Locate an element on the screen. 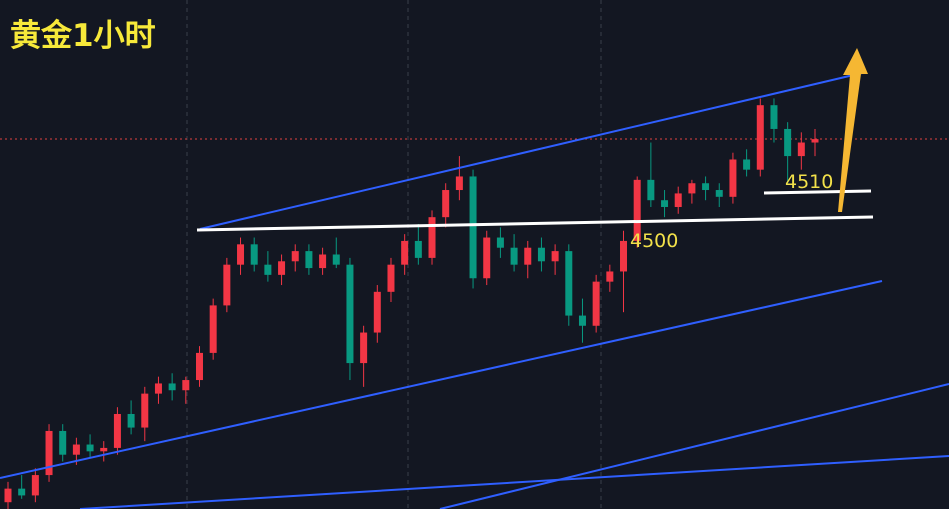 The width and height of the screenshot is (949, 509). chart-title: 黄金1小时 is located at coordinates (83, 36).